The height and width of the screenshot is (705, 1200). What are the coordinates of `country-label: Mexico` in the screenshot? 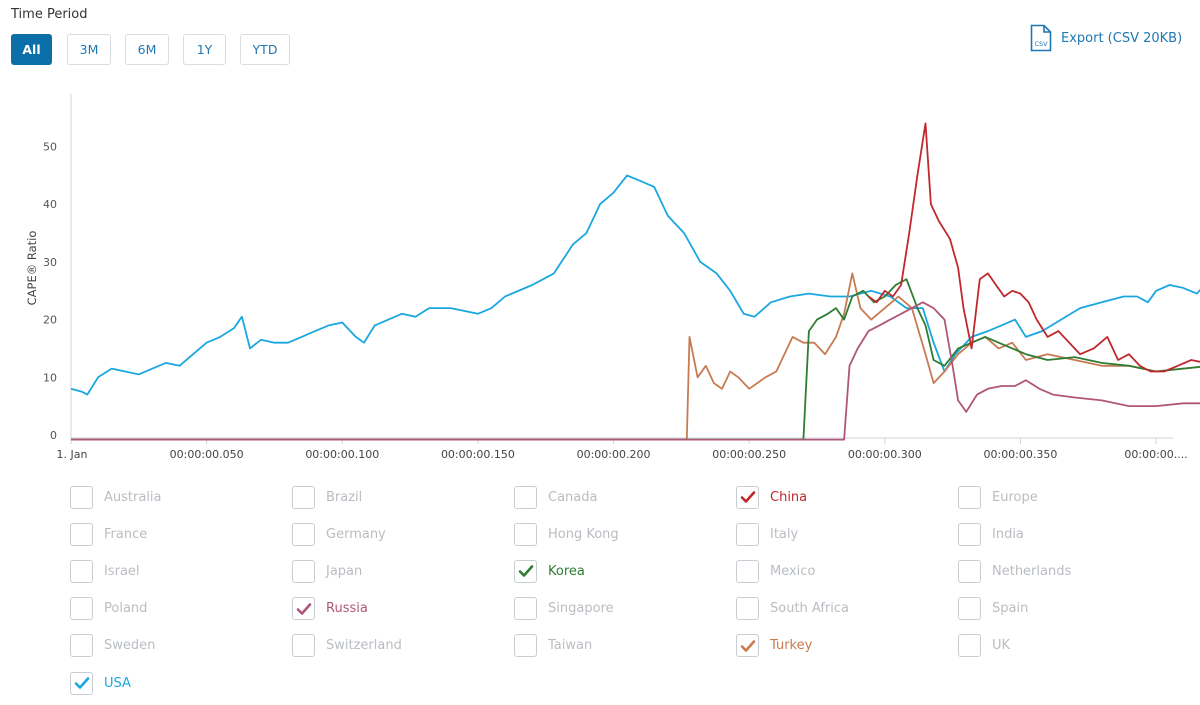 It's located at (793, 571).